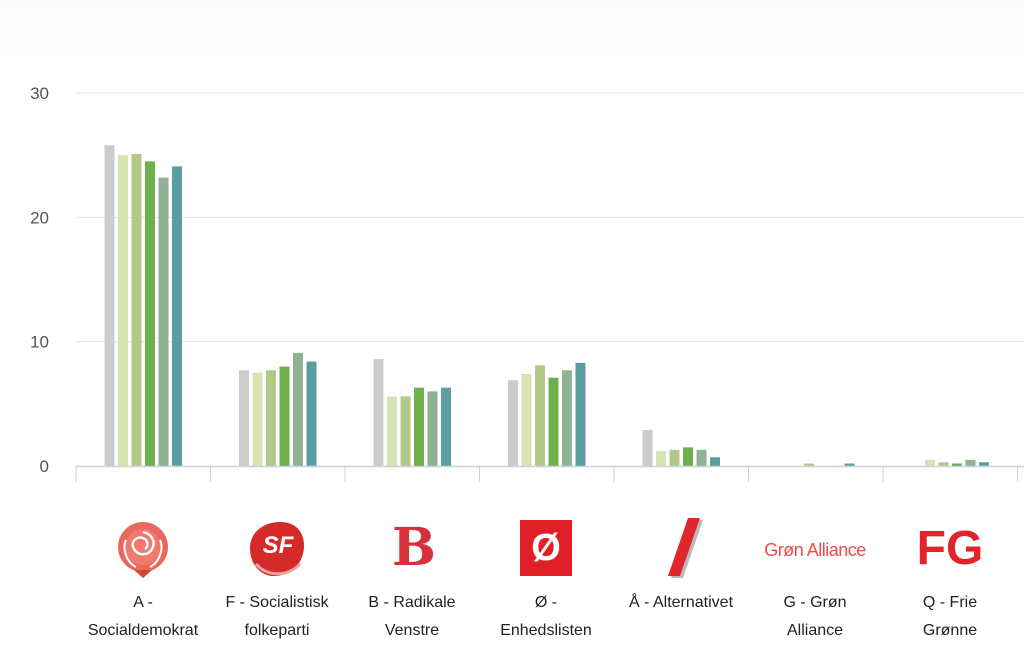 This screenshot has width=1024, height=655. What do you see at coordinates (512, 30) in the screenshot?
I see `top-fade` at bounding box center [512, 30].